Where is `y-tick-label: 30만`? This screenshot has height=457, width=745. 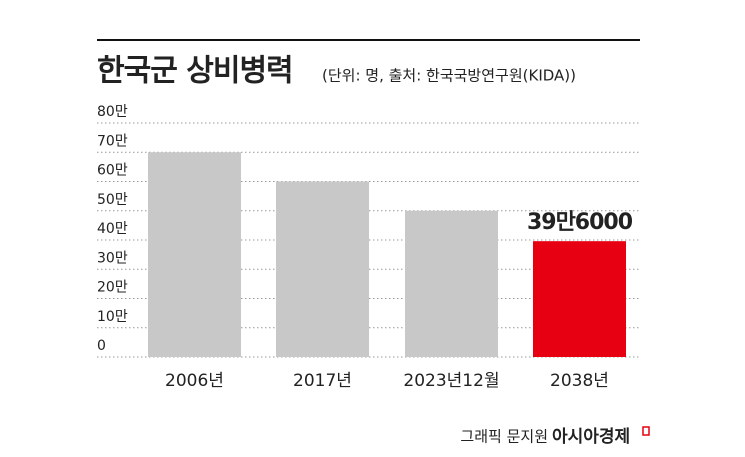
y-tick-label: 30만 is located at coordinates (112, 258).